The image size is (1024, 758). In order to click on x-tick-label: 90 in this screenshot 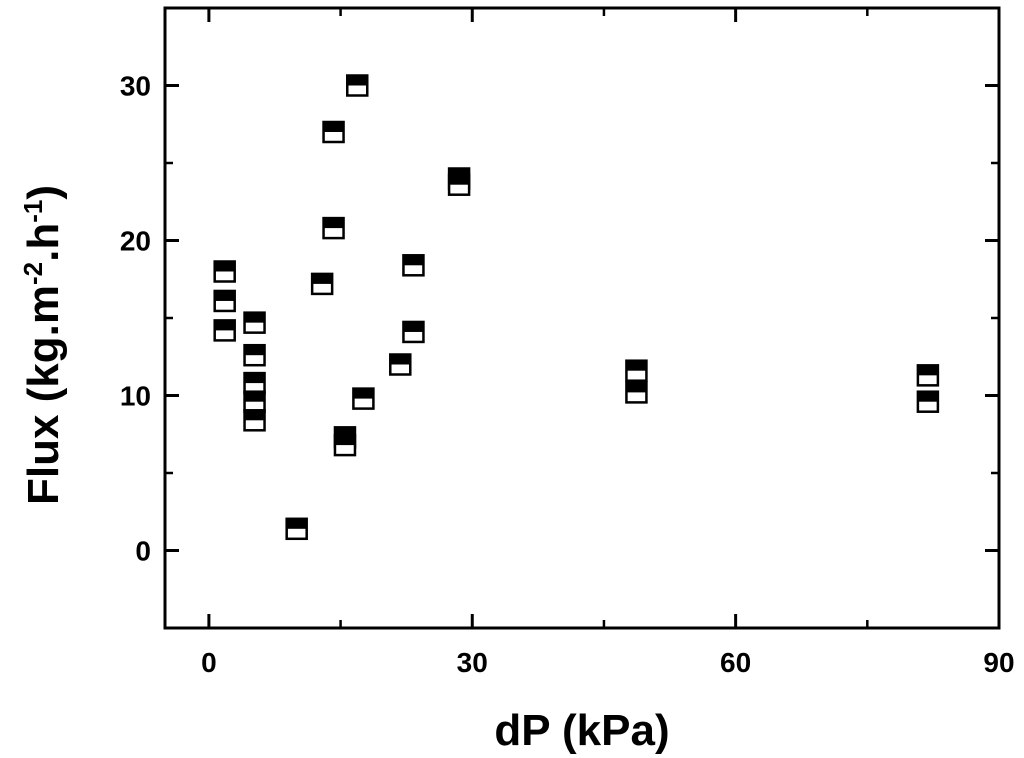, I will do `click(998, 662)`.